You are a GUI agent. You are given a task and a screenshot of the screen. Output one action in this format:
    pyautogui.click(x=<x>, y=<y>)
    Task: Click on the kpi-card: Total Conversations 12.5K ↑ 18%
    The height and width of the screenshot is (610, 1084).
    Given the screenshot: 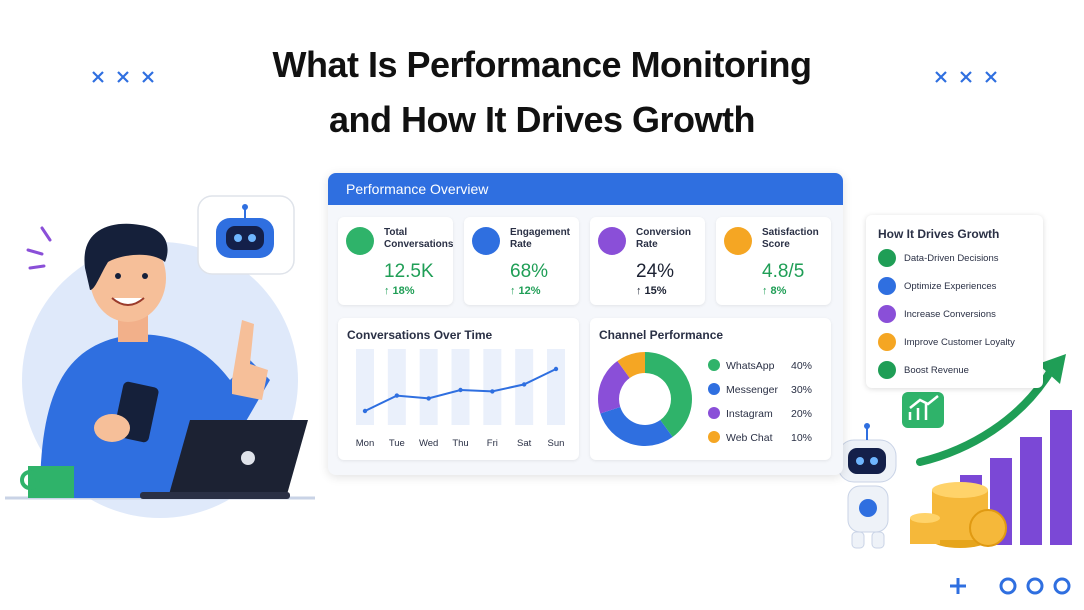 What is the action you would take?
    pyautogui.click(x=395, y=261)
    